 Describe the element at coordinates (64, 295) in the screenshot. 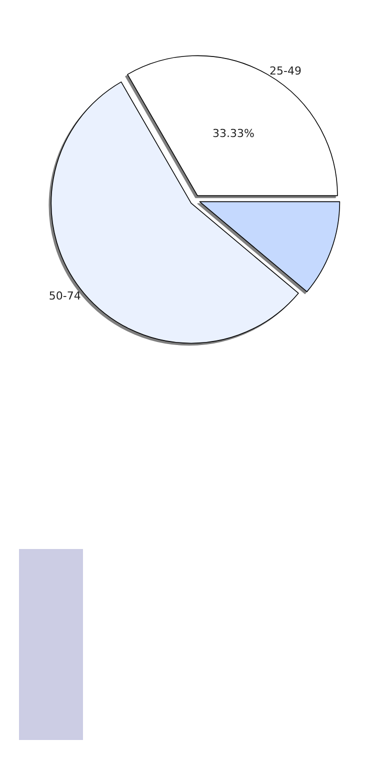

I see `slice-label: 50-74` at that location.